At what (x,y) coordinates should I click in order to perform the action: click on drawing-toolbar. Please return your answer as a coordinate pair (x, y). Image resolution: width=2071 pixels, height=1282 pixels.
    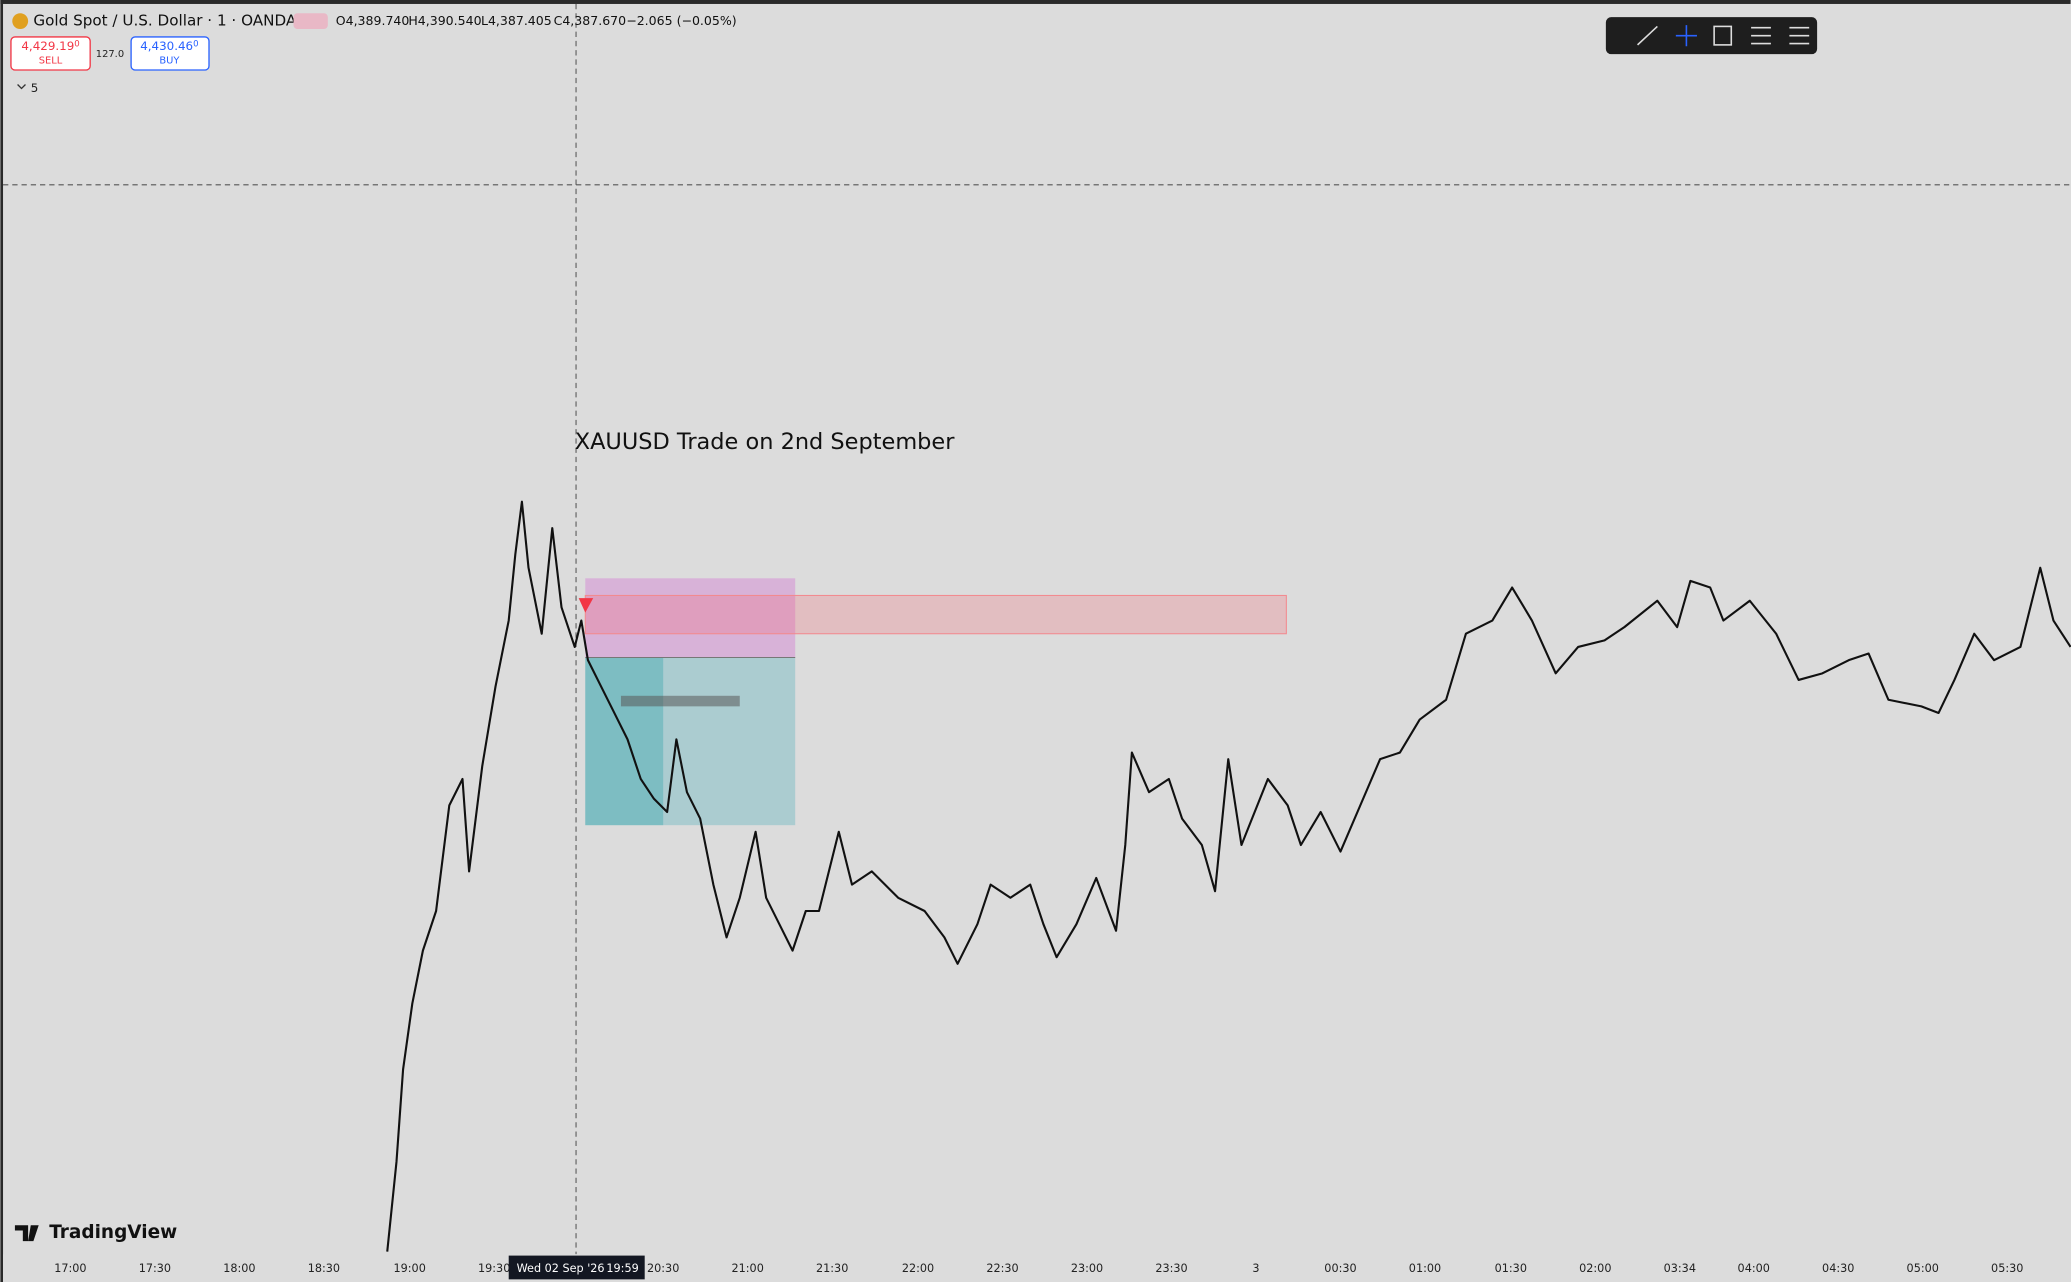
    Looking at the image, I should click on (1711, 36).